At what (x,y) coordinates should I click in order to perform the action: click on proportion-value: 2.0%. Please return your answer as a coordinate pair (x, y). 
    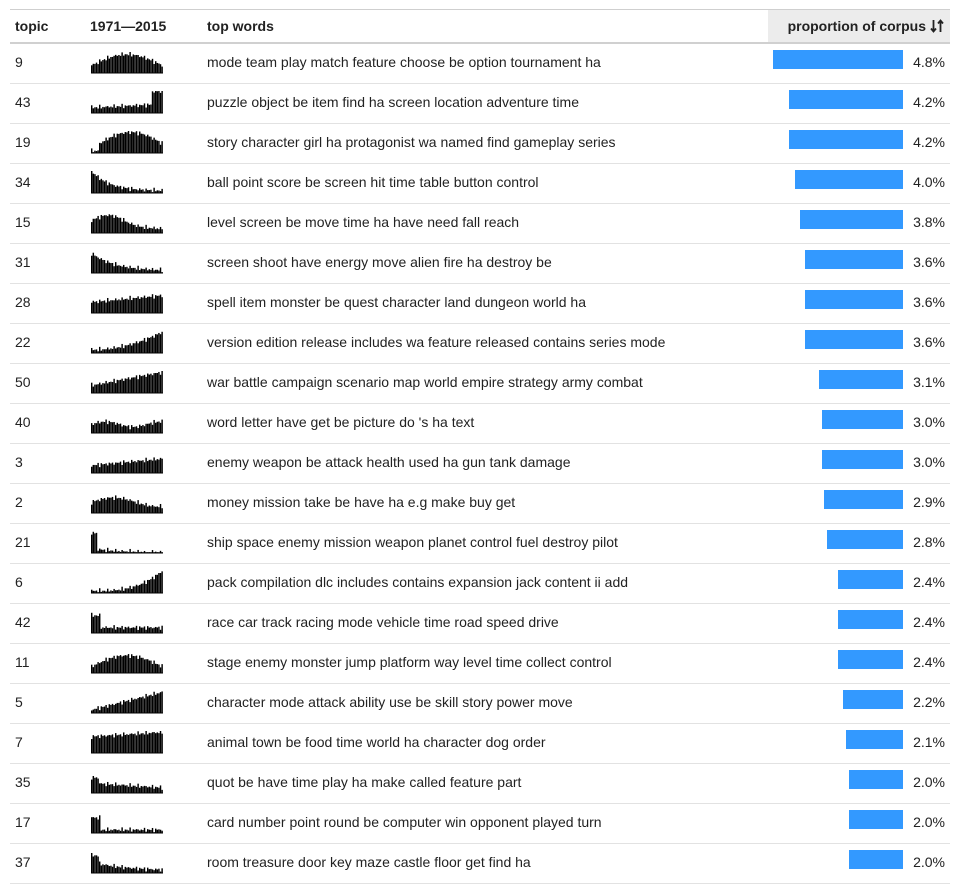
    Looking at the image, I should click on (929, 782).